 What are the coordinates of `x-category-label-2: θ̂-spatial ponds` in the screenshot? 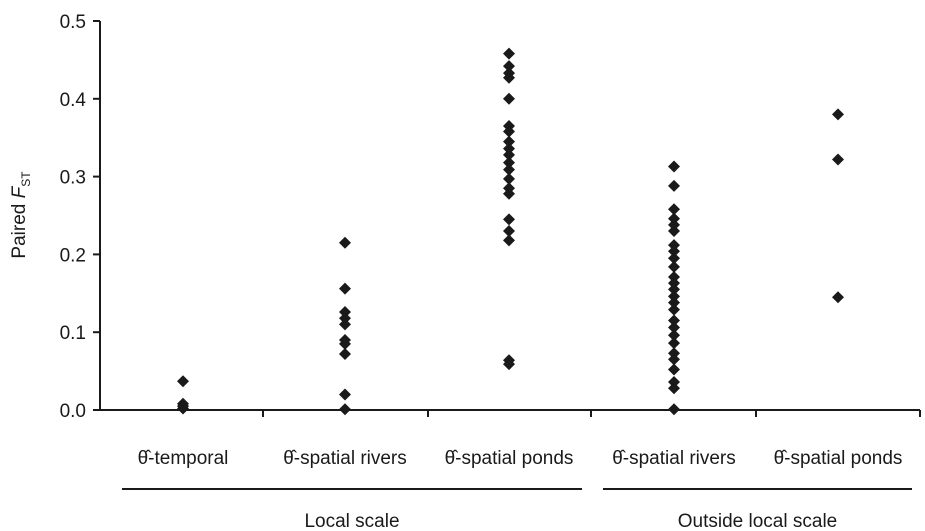 It's located at (509, 458).